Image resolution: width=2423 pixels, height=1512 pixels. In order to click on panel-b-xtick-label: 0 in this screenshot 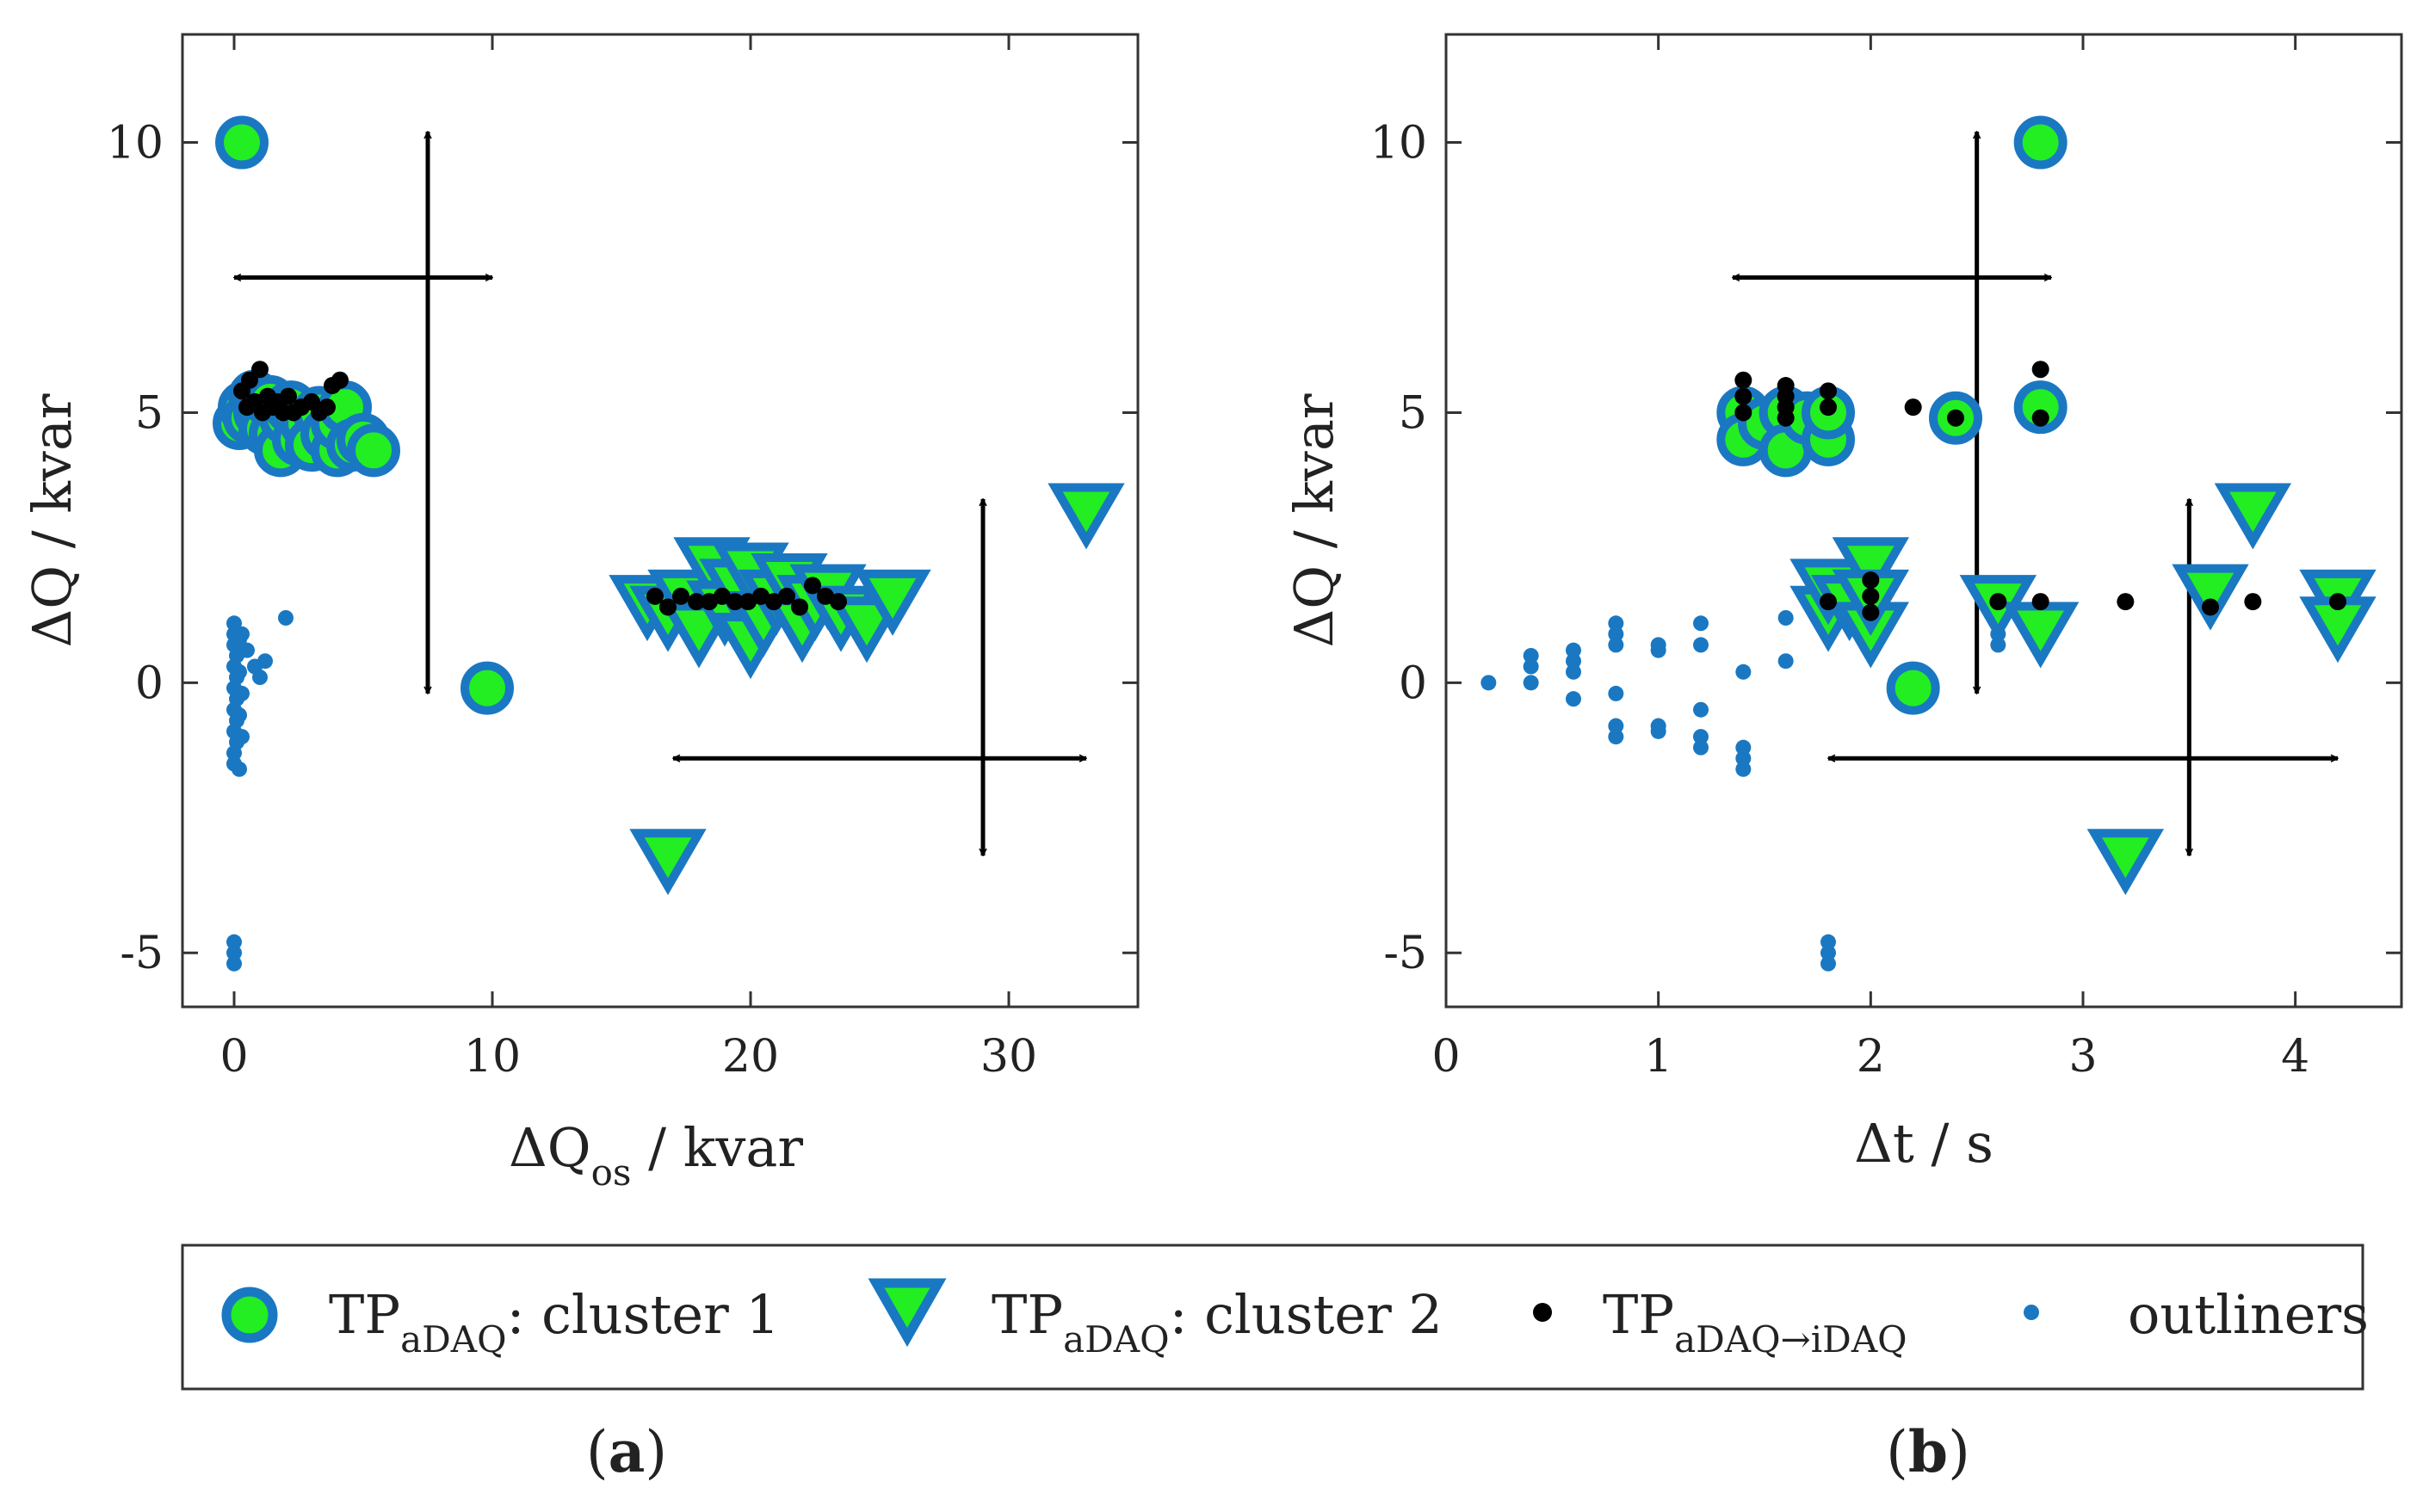, I will do `click(1445, 1057)`.